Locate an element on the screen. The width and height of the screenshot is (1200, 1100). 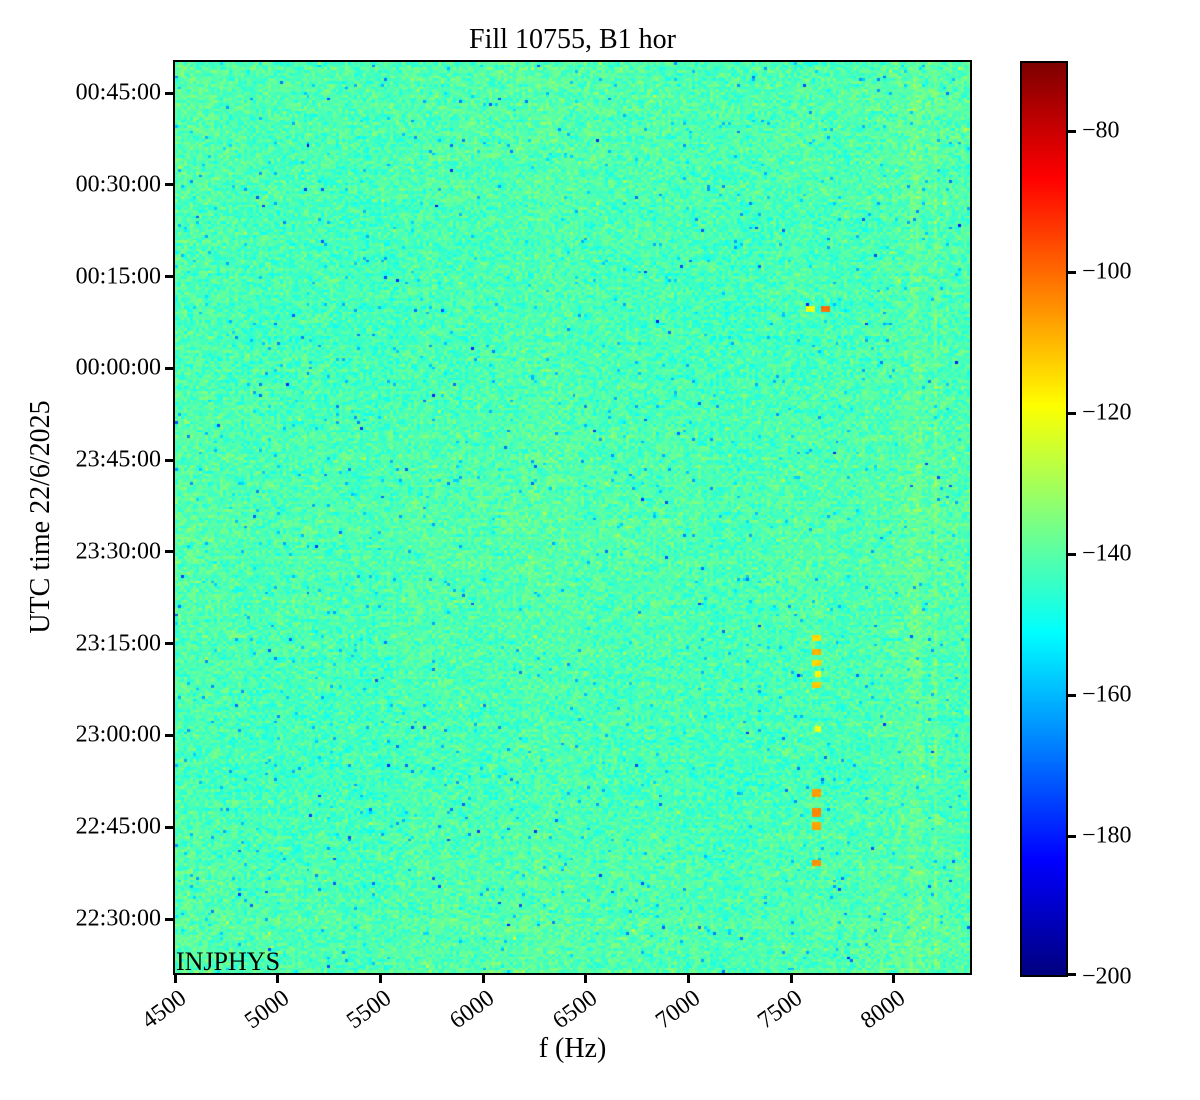
colorbar-tick-label: −200 is located at coordinates (1107, 976).